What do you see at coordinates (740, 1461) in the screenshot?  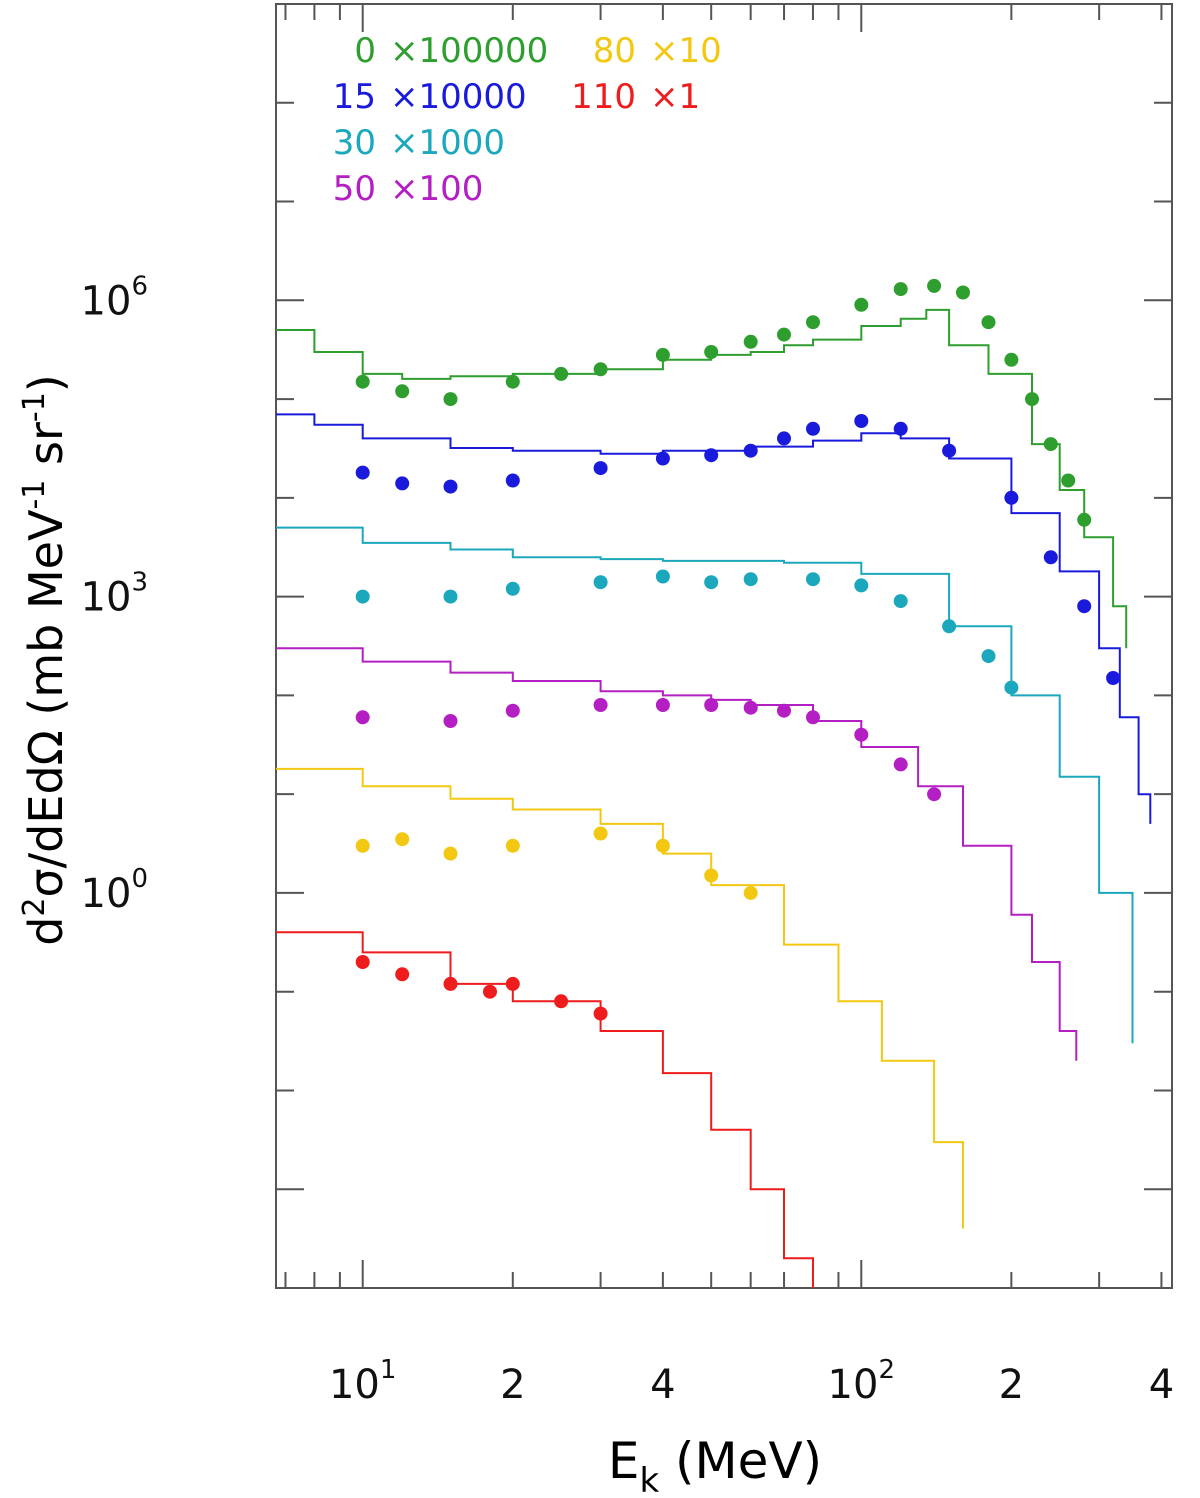 I see `x-axis-title-unit: (MeV)` at bounding box center [740, 1461].